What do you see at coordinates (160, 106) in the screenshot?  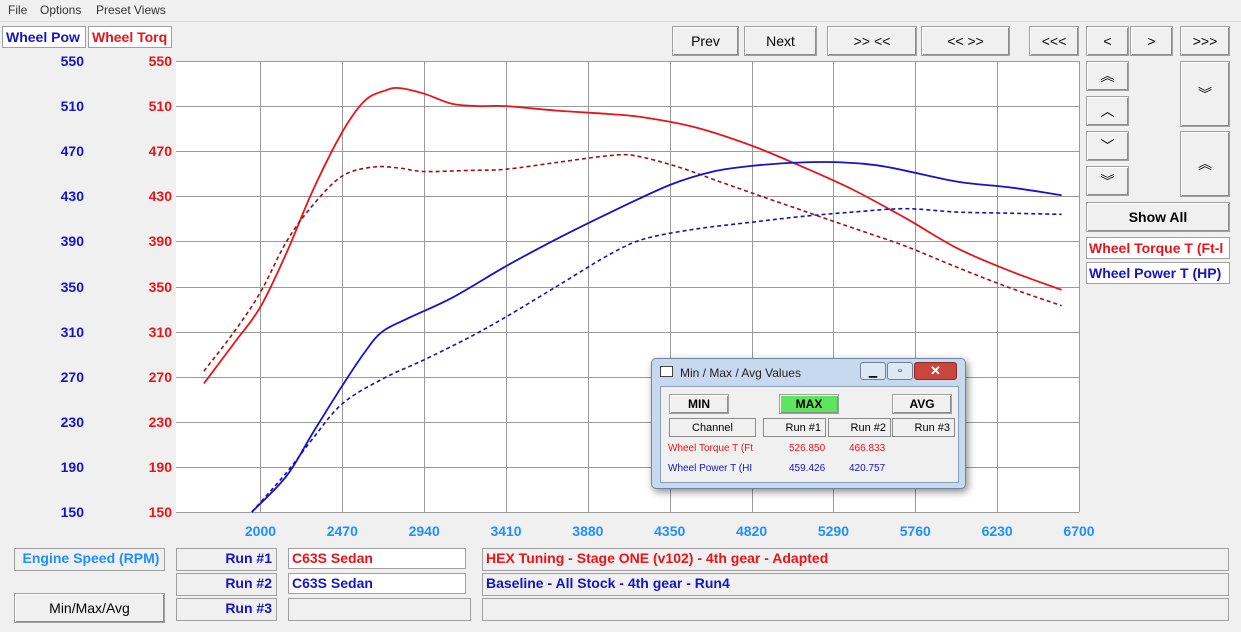 I see `torque-axis-tick: 510` at bounding box center [160, 106].